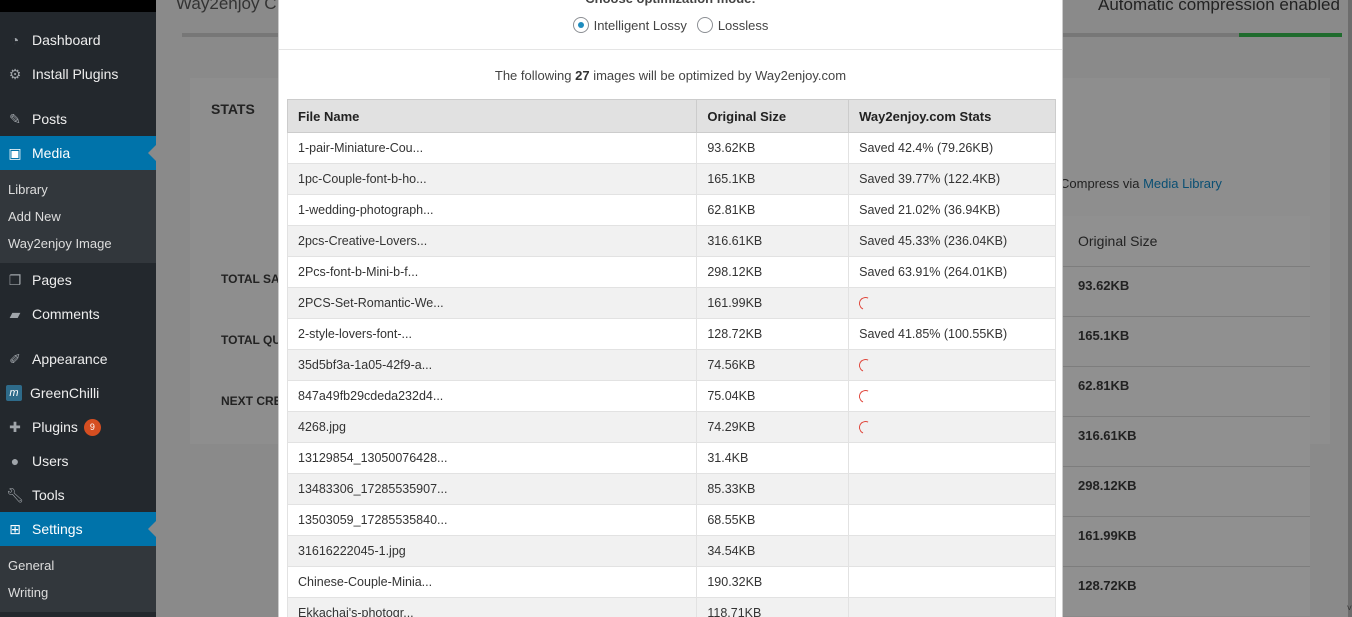 The width and height of the screenshot is (1352, 617). What do you see at coordinates (256, 401) in the screenshot?
I see `next-credit-label: NEXT CRED` at bounding box center [256, 401].